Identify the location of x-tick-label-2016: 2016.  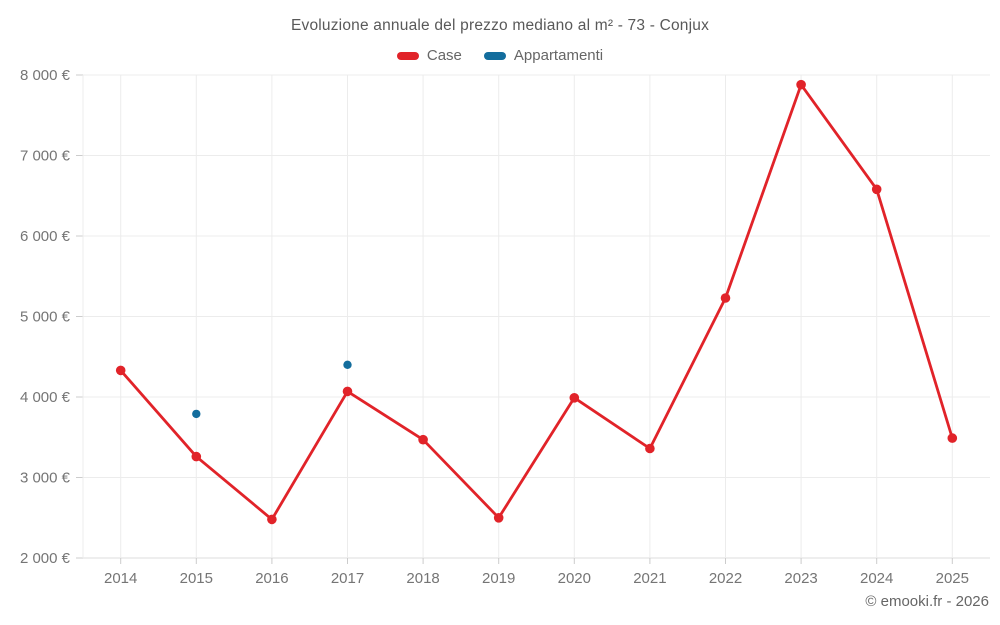
(271, 578).